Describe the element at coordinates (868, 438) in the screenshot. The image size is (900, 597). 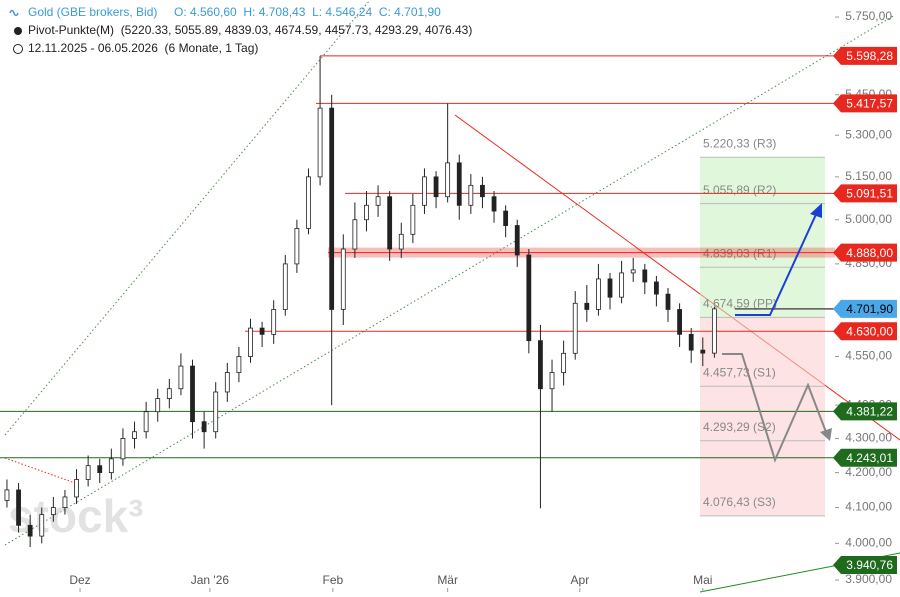
I see `y-tick-label: 4.300,00` at that location.